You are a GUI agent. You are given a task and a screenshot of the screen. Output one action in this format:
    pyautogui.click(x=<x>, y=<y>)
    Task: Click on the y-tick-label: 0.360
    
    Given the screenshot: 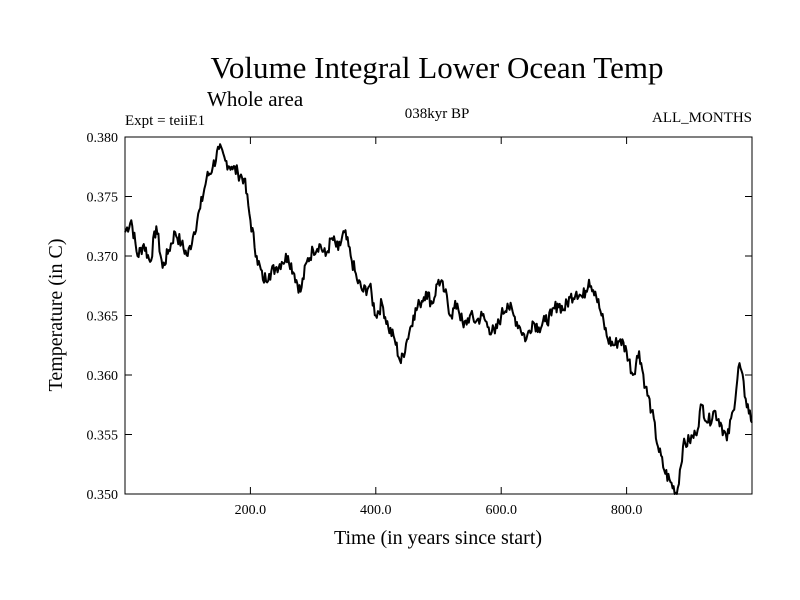 What is the action you would take?
    pyautogui.click(x=103, y=376)
    